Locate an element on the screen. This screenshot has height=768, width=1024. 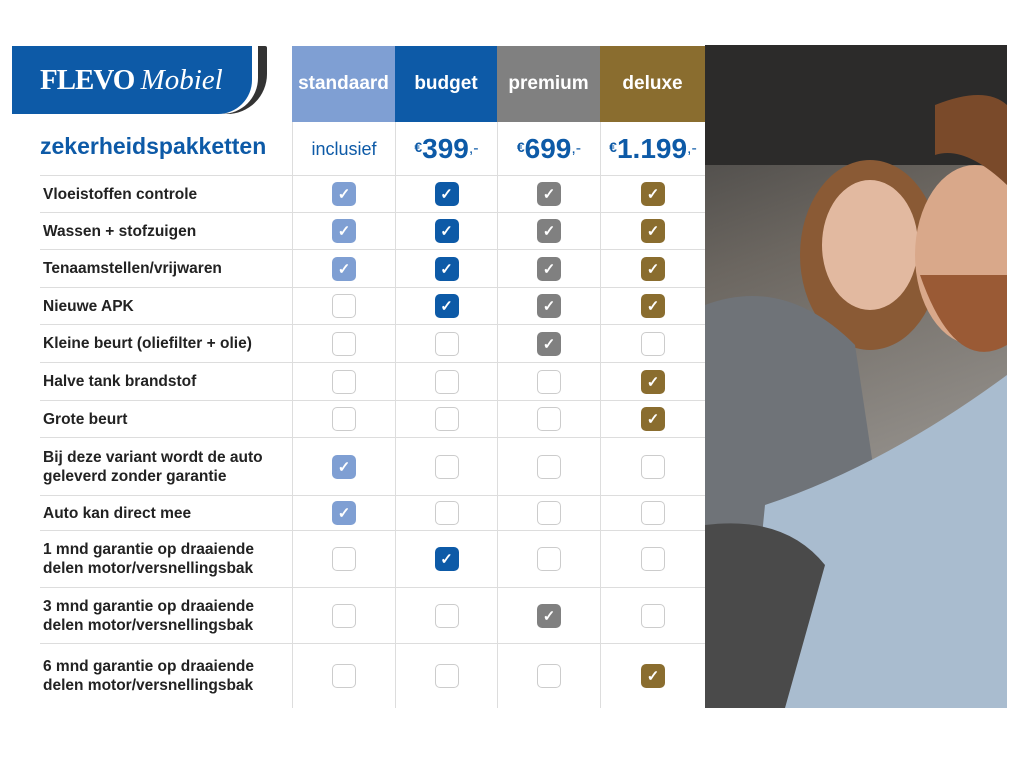
feature-label: Tenaamstellen/vrijwaren is located at coordinates (132, 268).